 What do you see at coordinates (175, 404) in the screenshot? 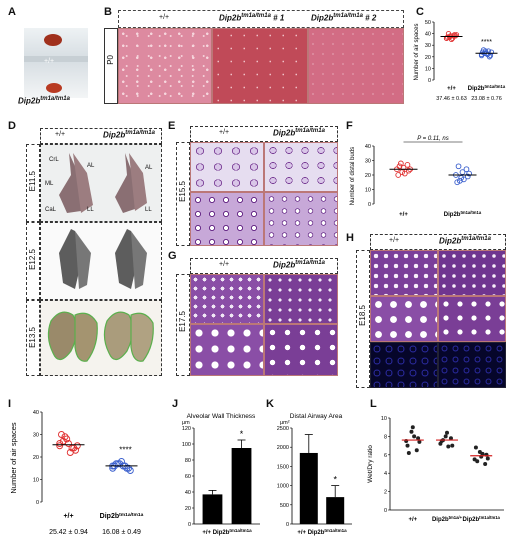
I see `panel-label-j: J` at bounding box center [175, 404].